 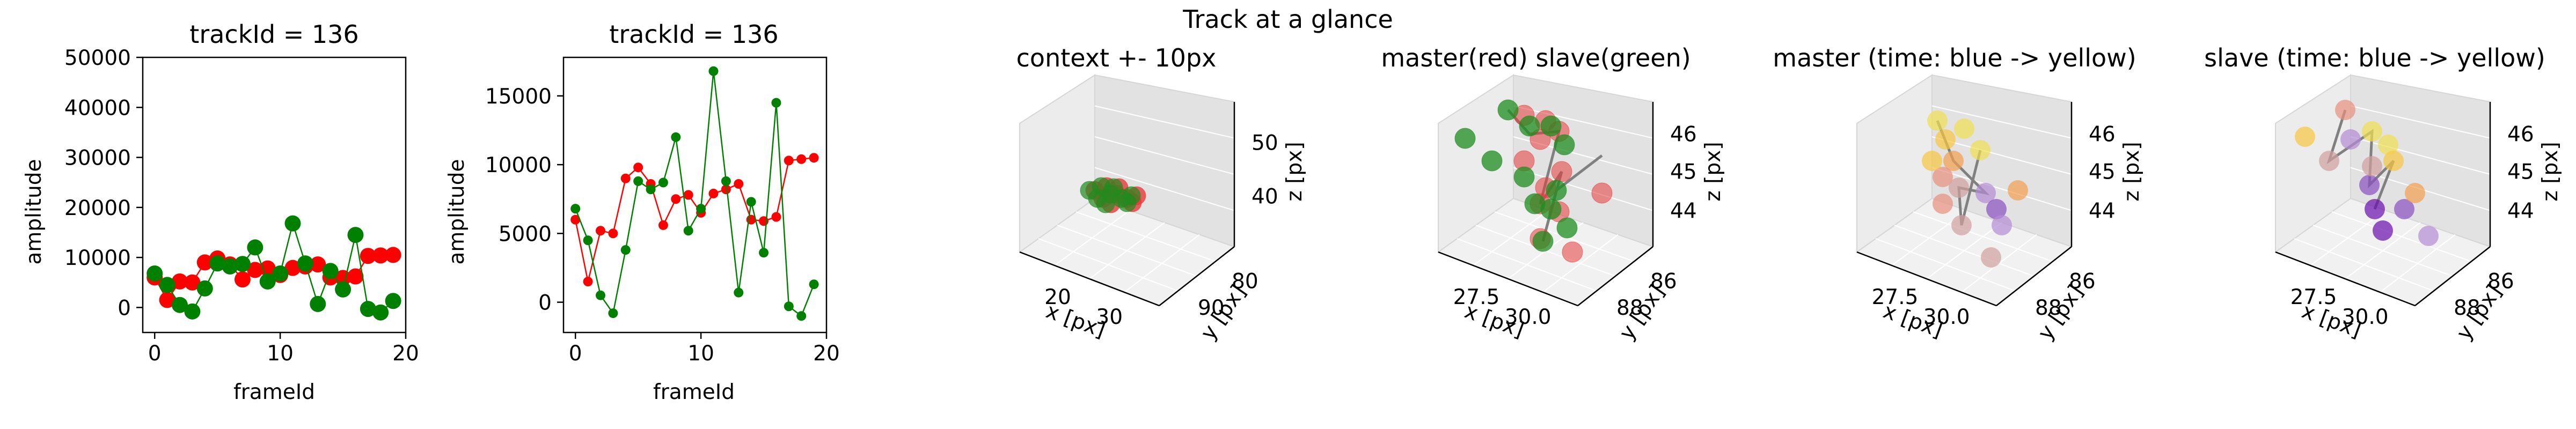 What do you see at coordinates (518, 97) in the screenshot?
I see `y-tick-label: 15000` at bounding box center [518, 97].